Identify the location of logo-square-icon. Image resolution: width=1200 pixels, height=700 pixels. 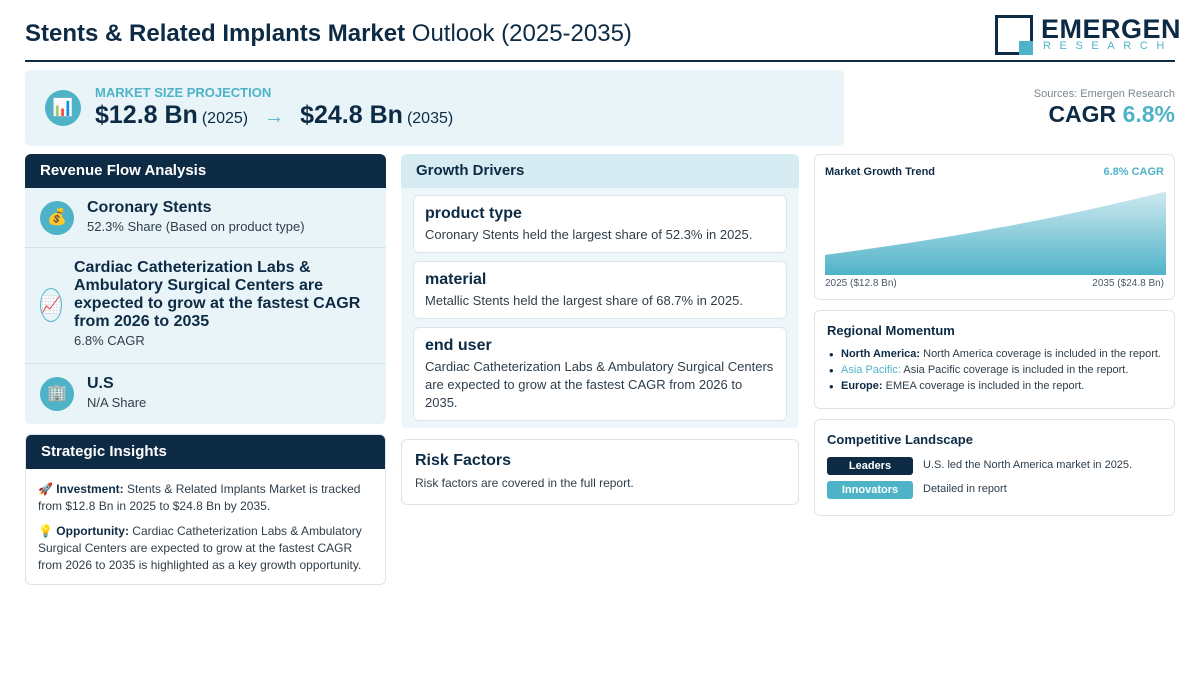
(1014, 35).